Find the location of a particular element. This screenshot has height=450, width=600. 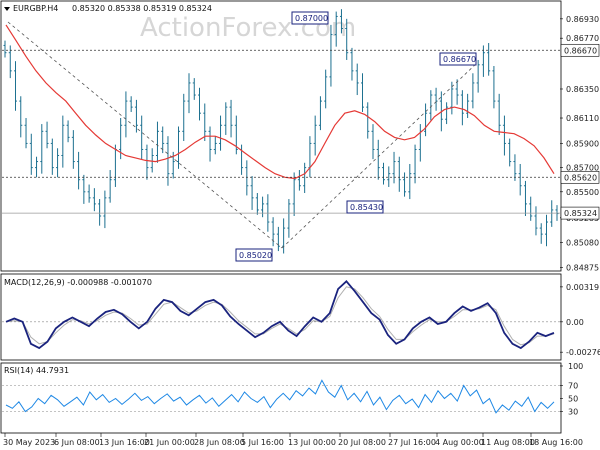

x-tick-label: 6 Jun 08:00 is located at coordinates (77, 442).